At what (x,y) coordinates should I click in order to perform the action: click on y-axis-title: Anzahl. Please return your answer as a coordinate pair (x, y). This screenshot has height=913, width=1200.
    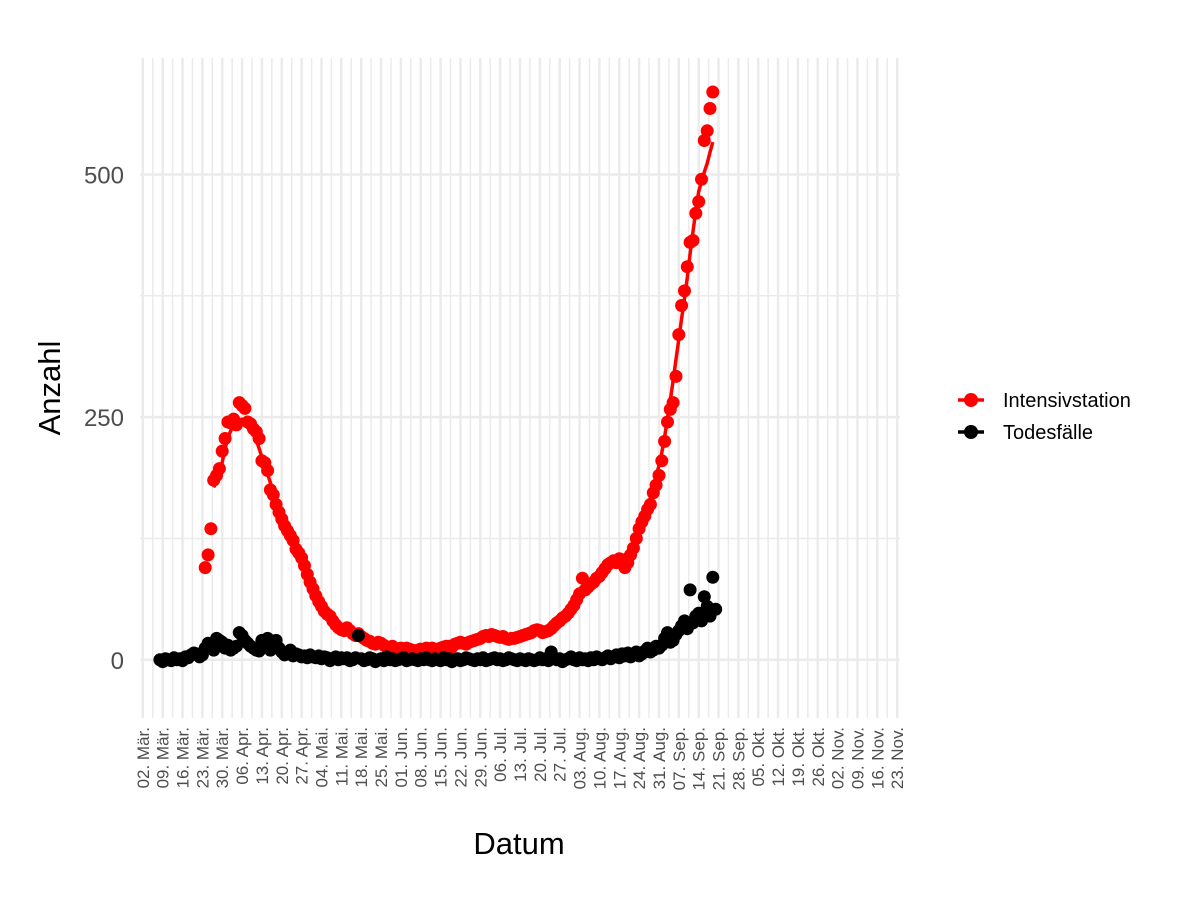
    Looking at the image, I should click on (49, 388).